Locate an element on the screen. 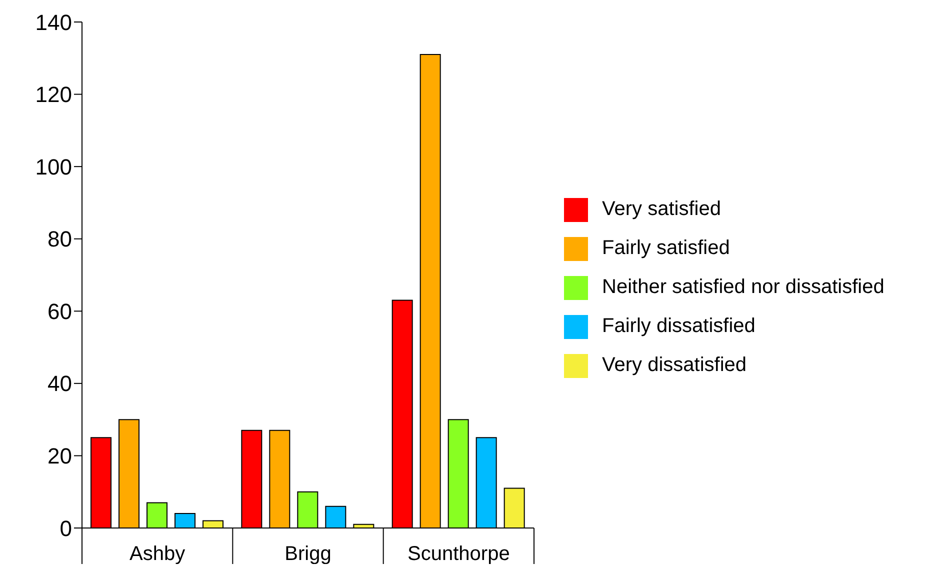 This screenshot has width=940, height=572. legend-label: Very satisfied is located at coordinates (661, 209).